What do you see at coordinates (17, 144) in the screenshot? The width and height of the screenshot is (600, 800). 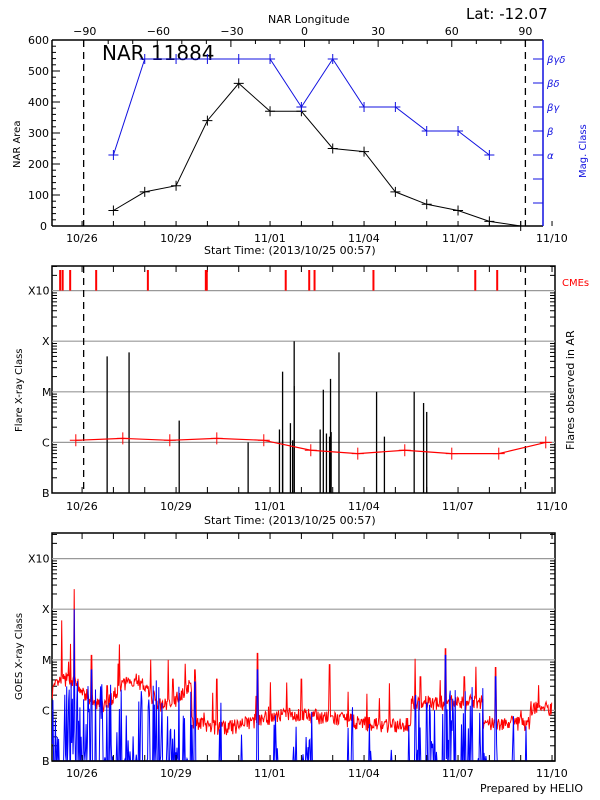 I see `panel1-ylabel: NAR Area` at bounding box center [17, 144].